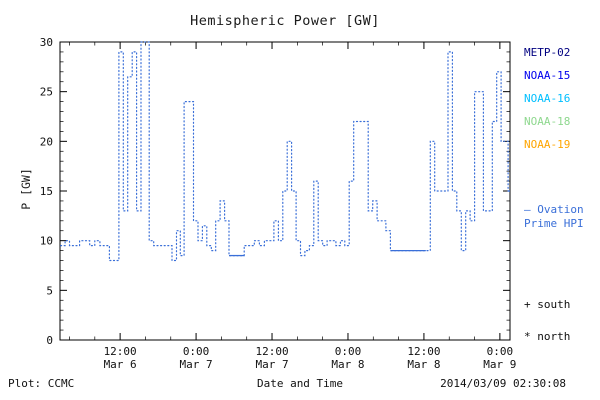 The image size is (600, 400). What do you see at coordinates (49, 290) in the screenshot?
I see `svg-text: 5` at bounding box center [49, 290].